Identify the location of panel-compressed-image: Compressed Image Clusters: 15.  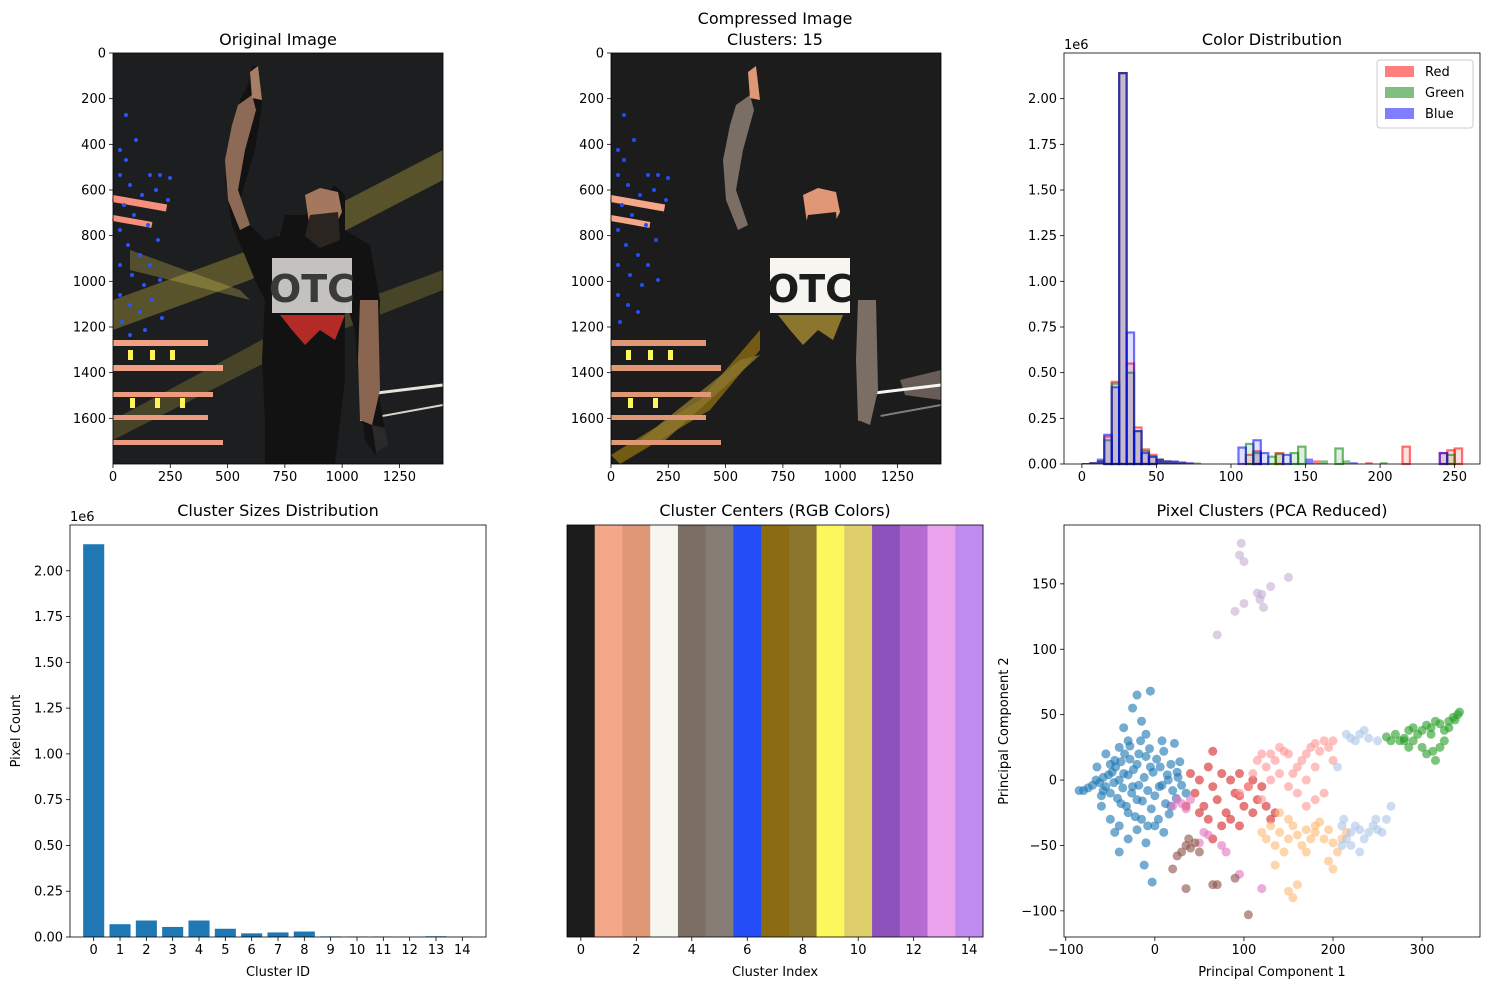
(756, 247).